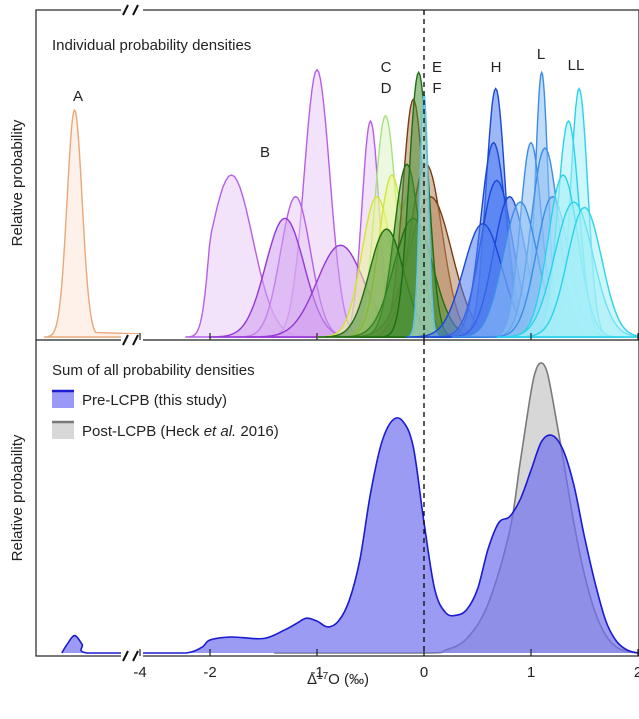  What do you see at coordinates (496, 67) in the screenshot?
I see `annotation-h: H` at bounding box center [496, 67].